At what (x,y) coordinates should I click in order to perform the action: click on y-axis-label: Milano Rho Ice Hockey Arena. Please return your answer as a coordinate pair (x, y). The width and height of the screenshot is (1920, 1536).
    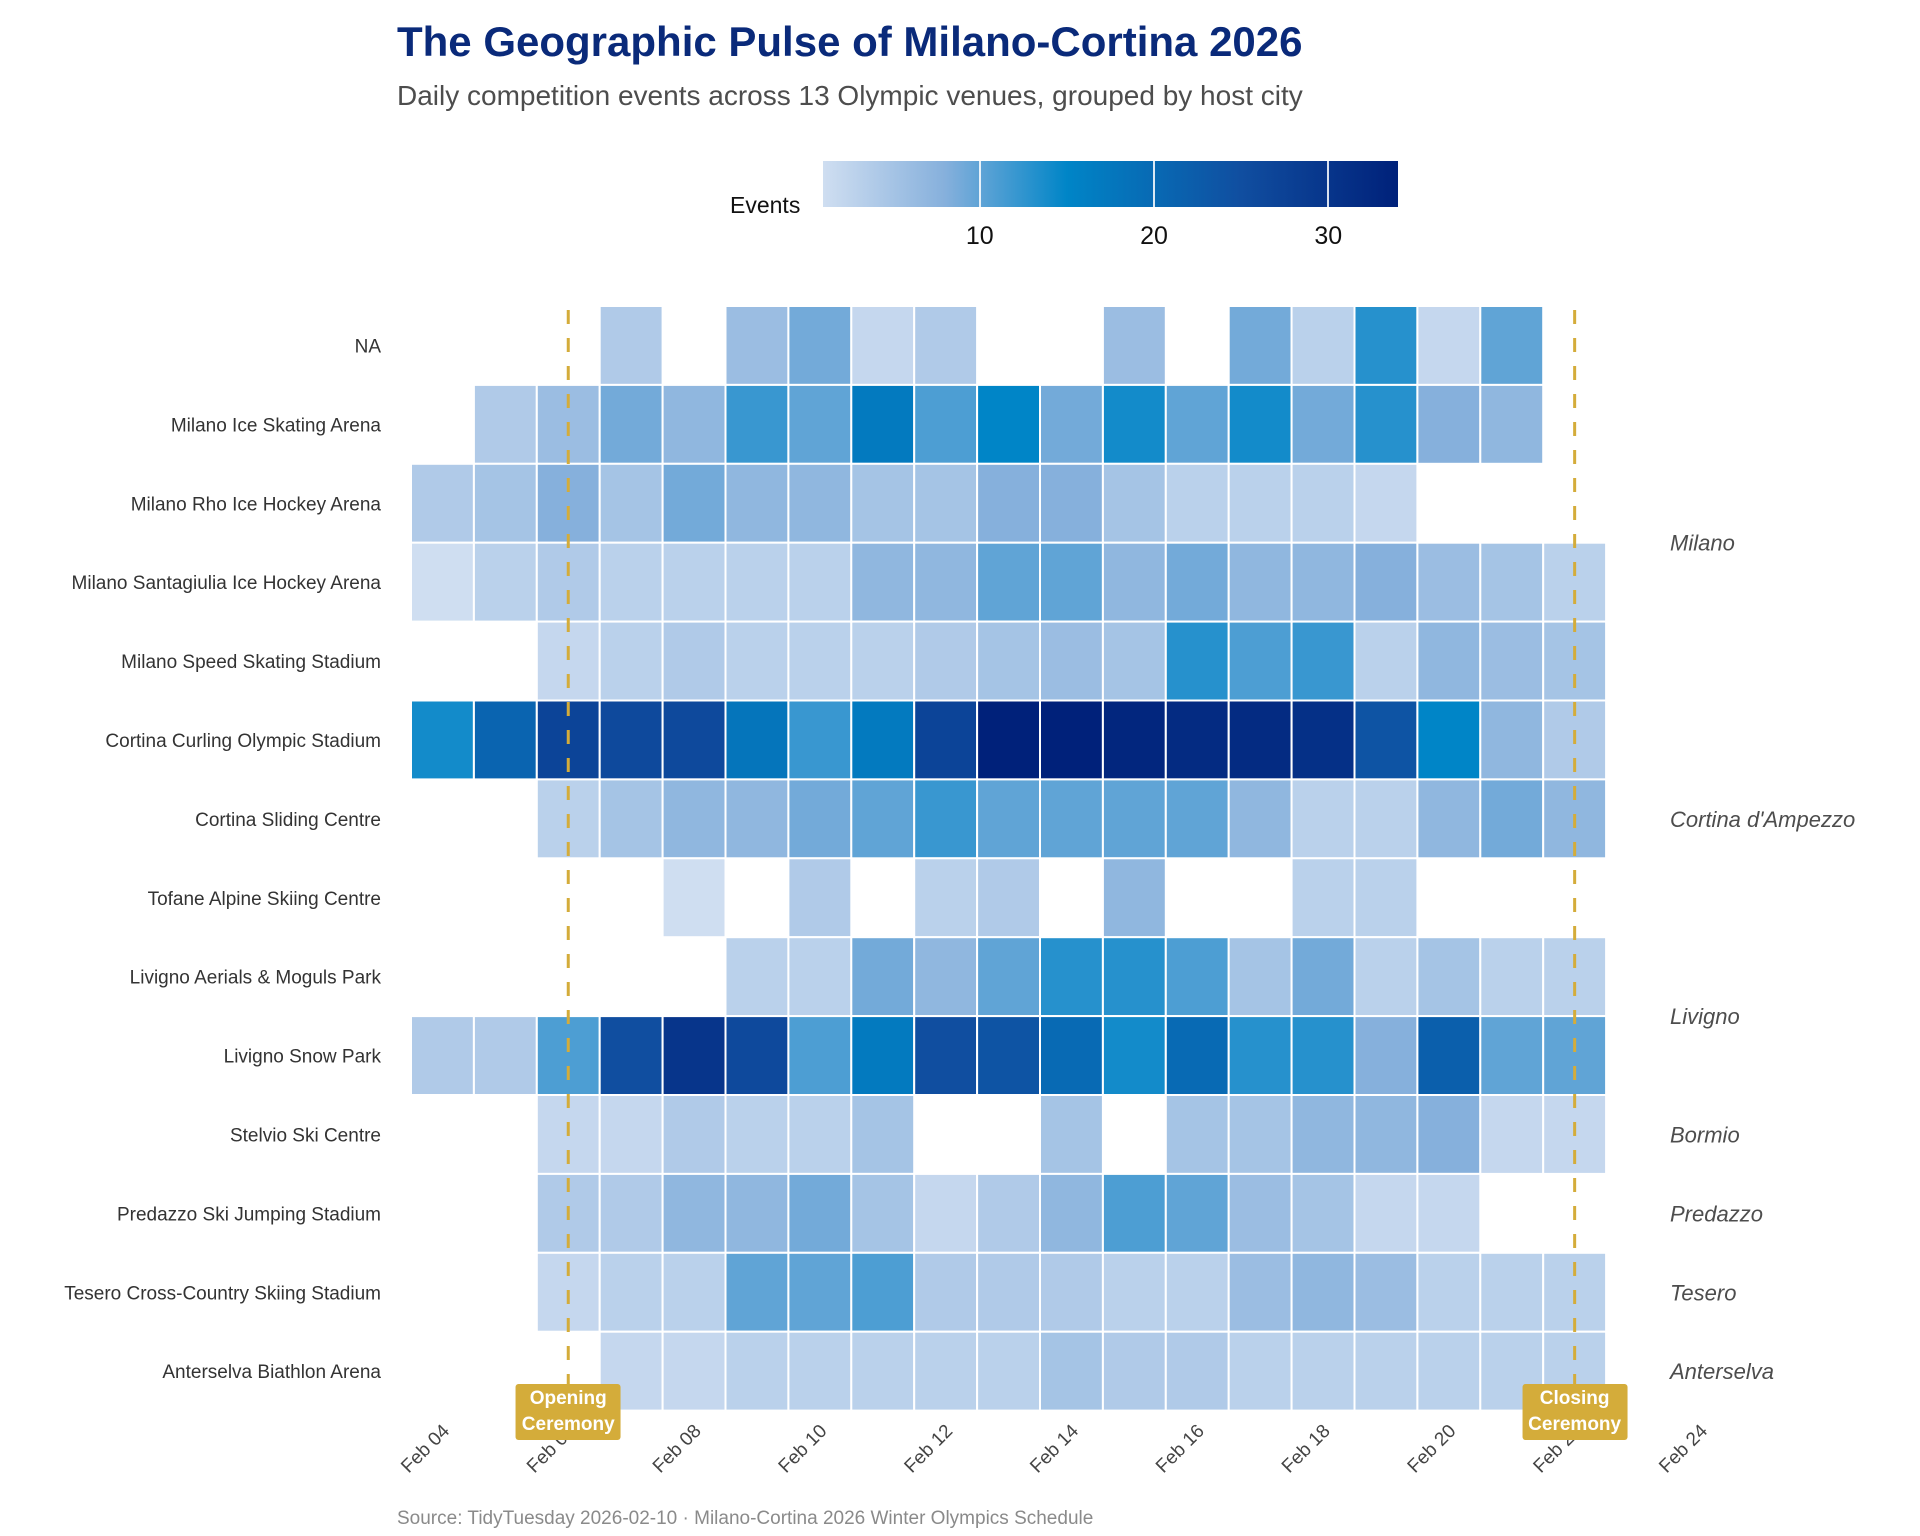
    Looking at the image, I should click on (256, 504).